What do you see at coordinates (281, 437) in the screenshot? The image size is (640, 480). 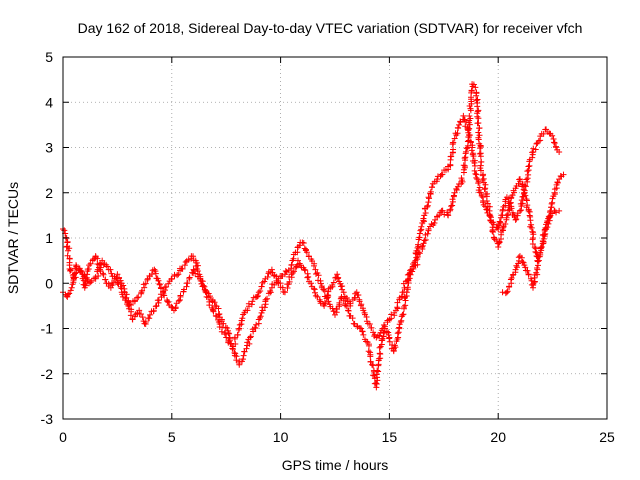 I see `x-tick-label: 10` at bounding box center [281, 437].